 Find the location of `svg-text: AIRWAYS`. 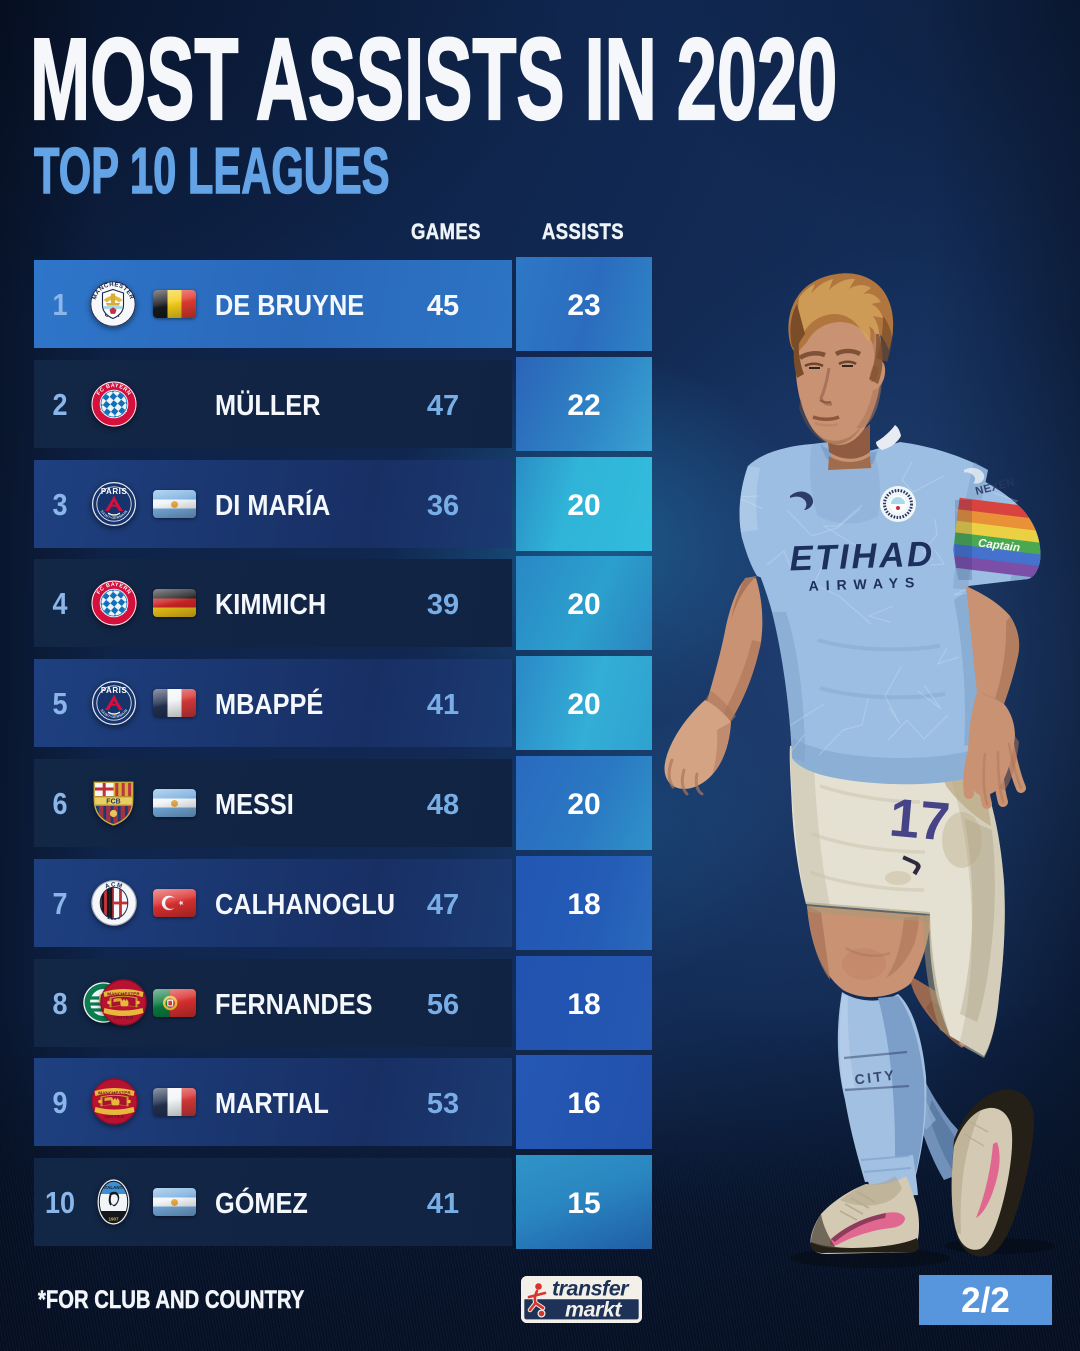

svg-text: AIRWAYS is located at coordinates (864, 584).